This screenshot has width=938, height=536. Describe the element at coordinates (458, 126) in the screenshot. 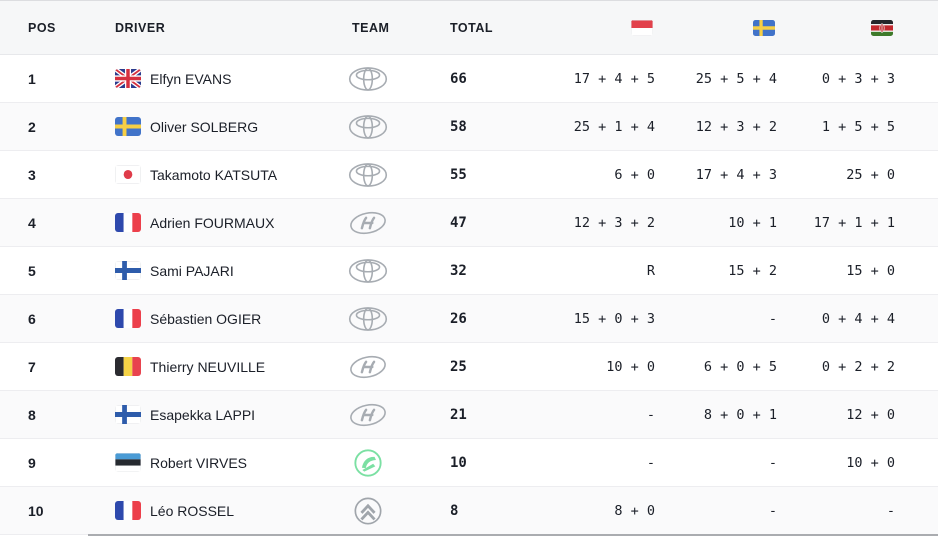

I see `total-points: 58` at that location.